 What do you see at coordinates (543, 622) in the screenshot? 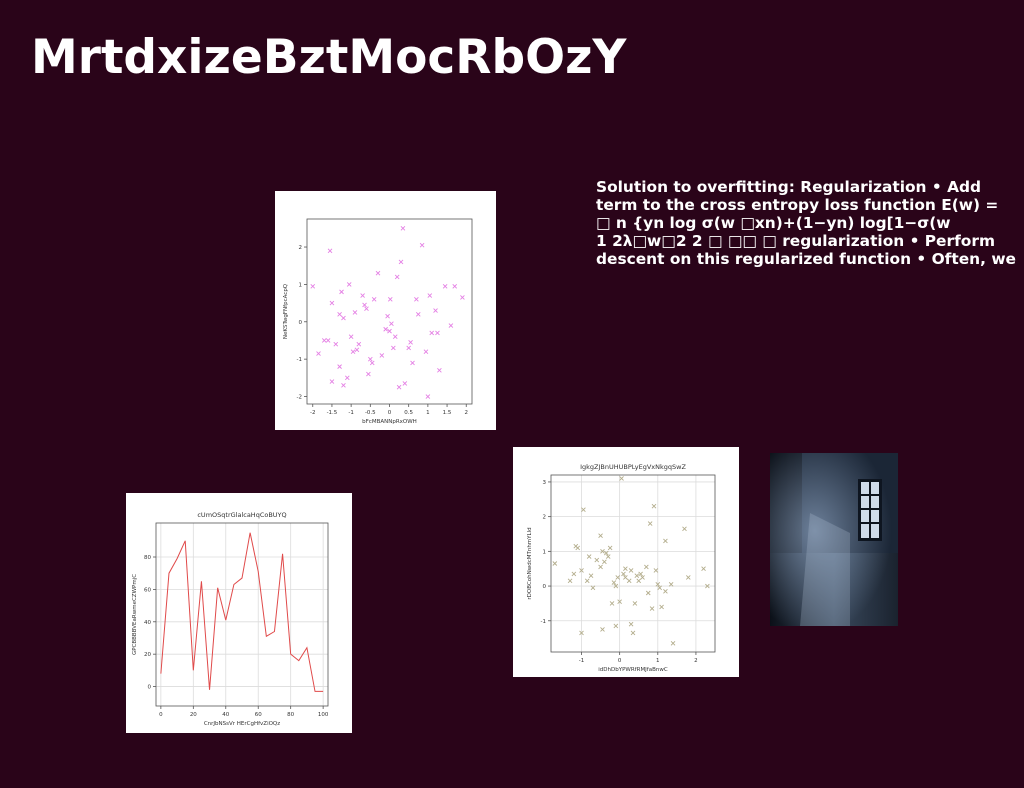
I see `y-tick-label: -1` at bounding box center [543, 622].